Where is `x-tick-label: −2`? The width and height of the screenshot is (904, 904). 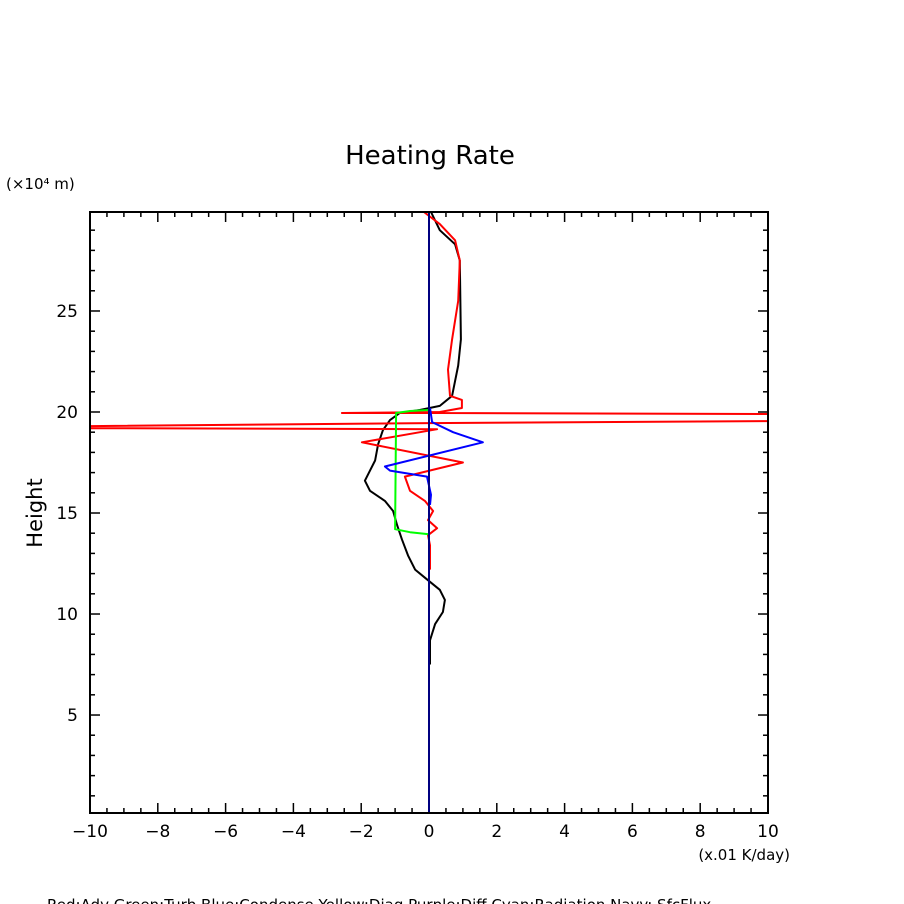
x-tick-label: −2 is located at coordinates (361, 832).